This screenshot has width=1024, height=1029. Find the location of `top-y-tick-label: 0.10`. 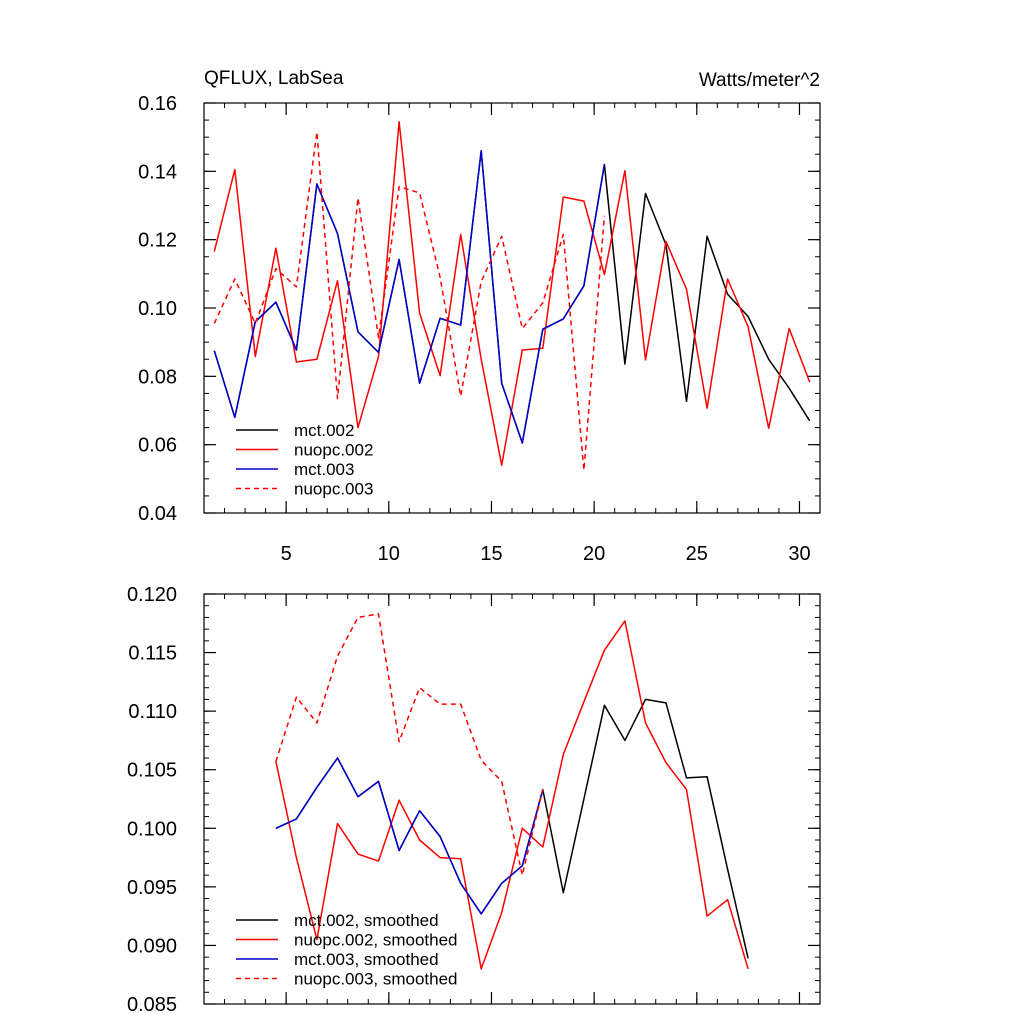

top-y-tick-label: 0.10 is located at coordinates (157, 309).